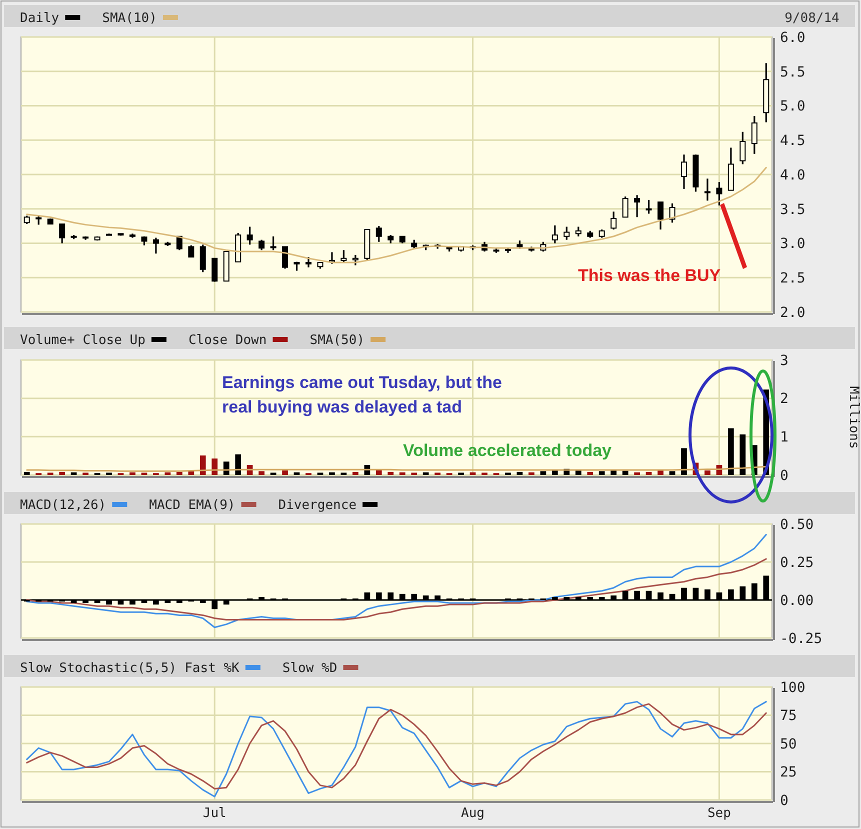 This screenshot has height=829, width=861. Describe the element at coordinates (40, 18) in the screenshot. I see `legend-label: Daily` at that location.